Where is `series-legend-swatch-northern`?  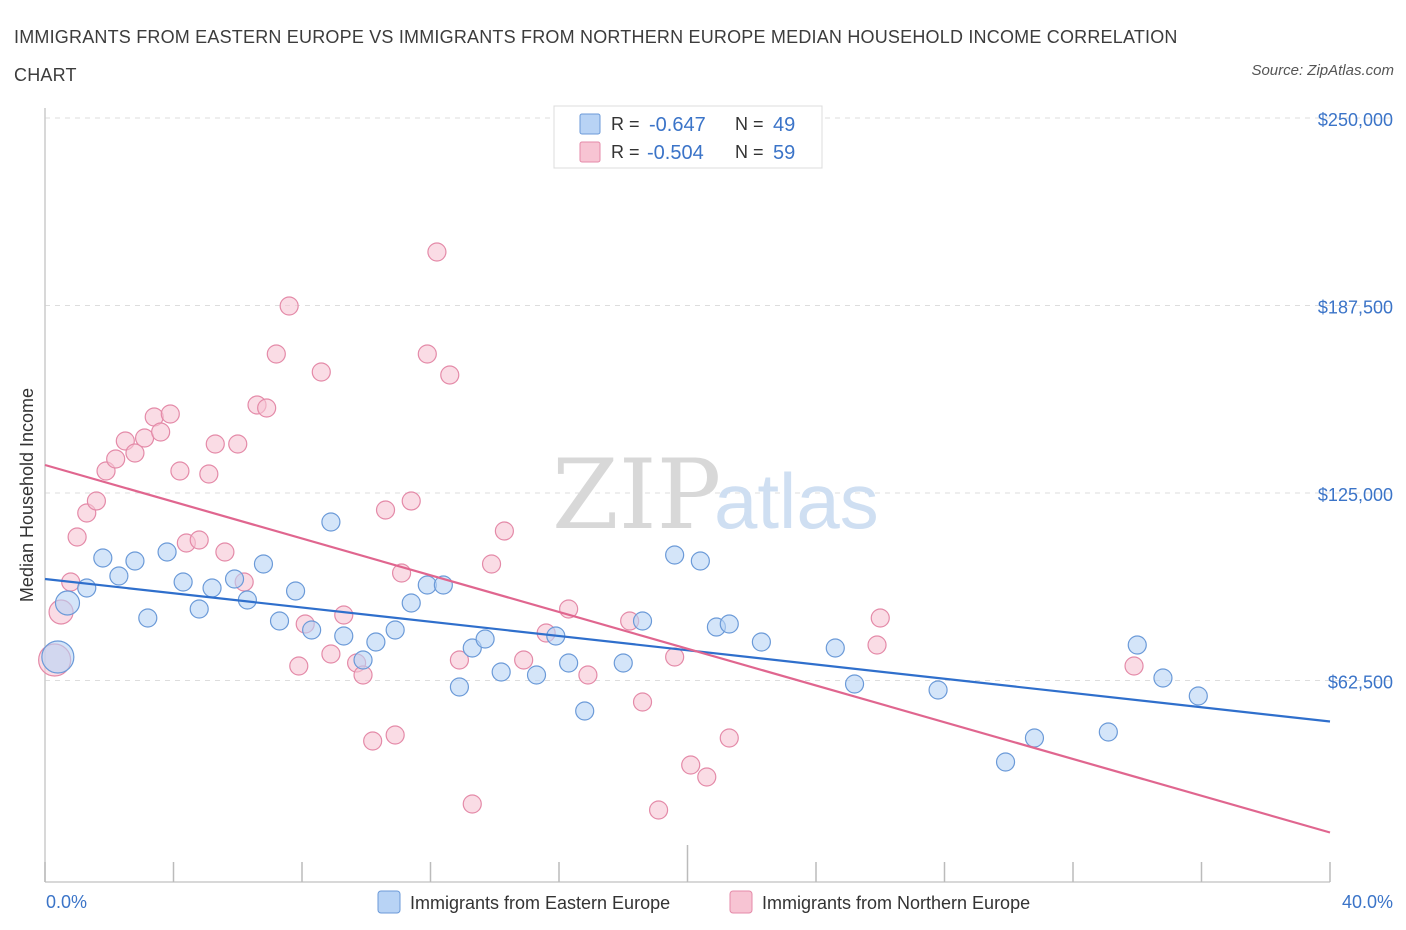 series-legend-swatch-northern is located at coordinates (741, 902).